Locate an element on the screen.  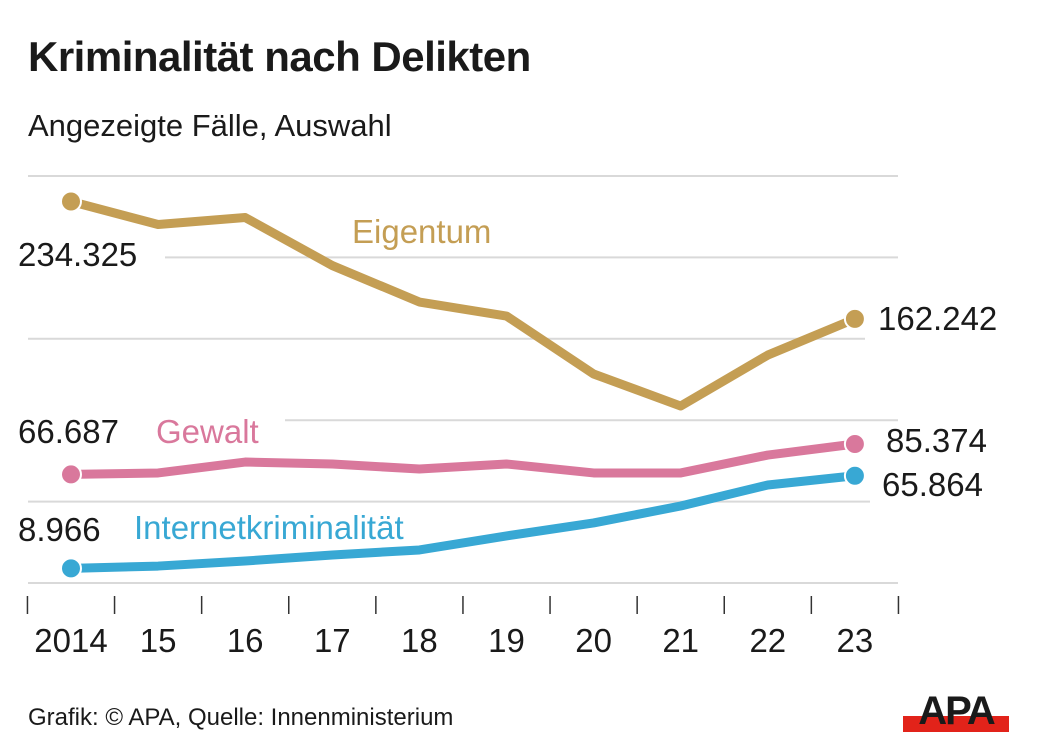
x-axis-ticks is located at coordinates (463, 605).